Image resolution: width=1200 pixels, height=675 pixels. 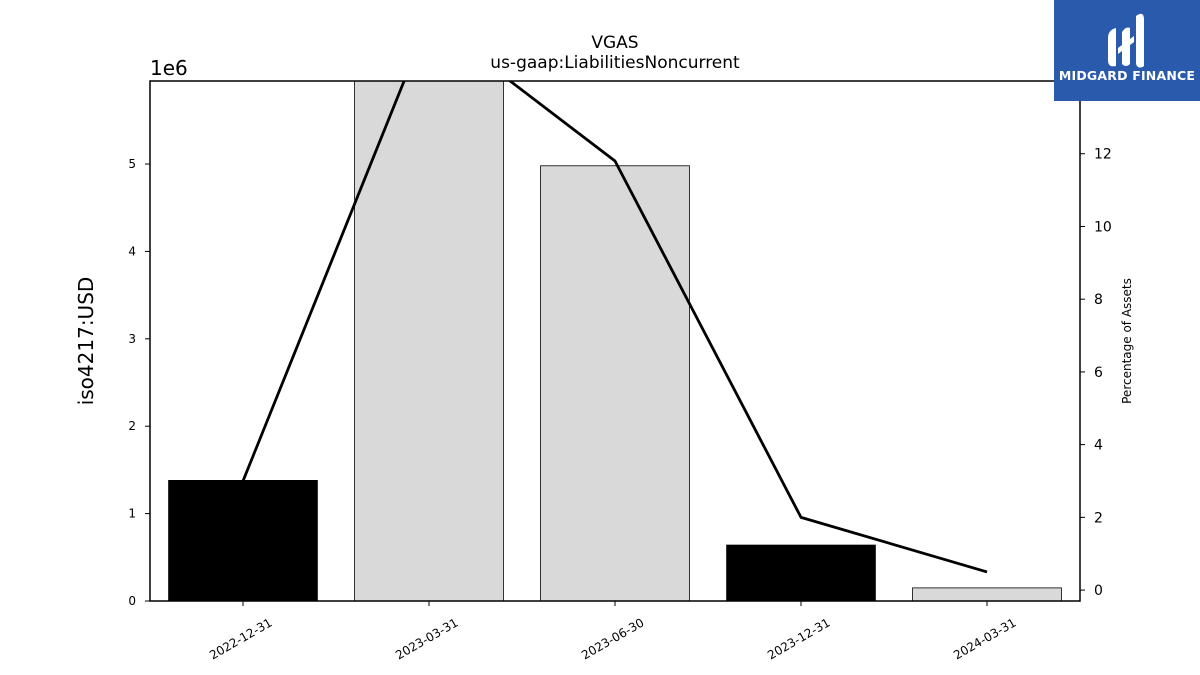 What do you see at coordinates (612, 638) in the screenshot?
I see `x-tick-label: 2023-06-30` at bounding box center [612, 638].